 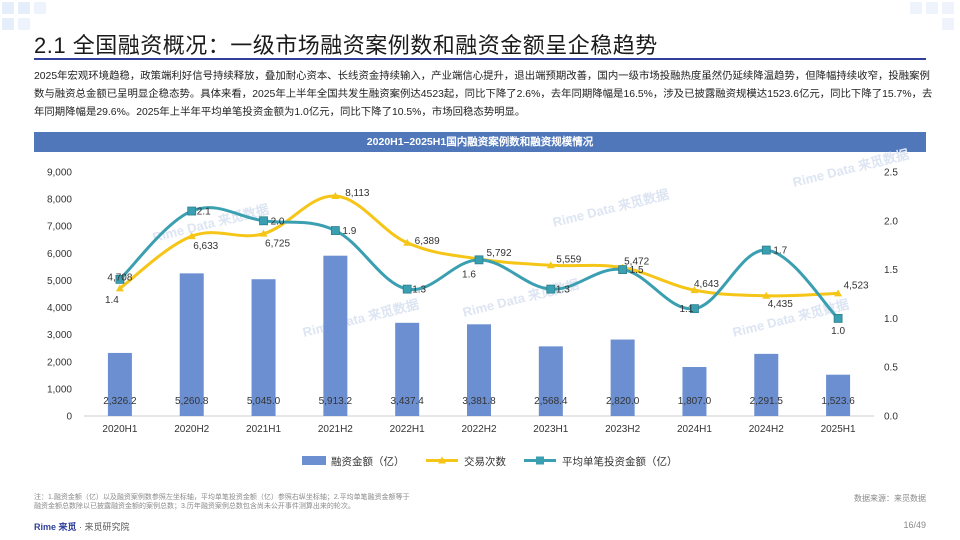 What do you see at coordinates (480, 142) in the screenshot?
I see `chart-title: 2020H1–2025H1国内融资案例数和融资规模情况` at bounding box center [480, 142].